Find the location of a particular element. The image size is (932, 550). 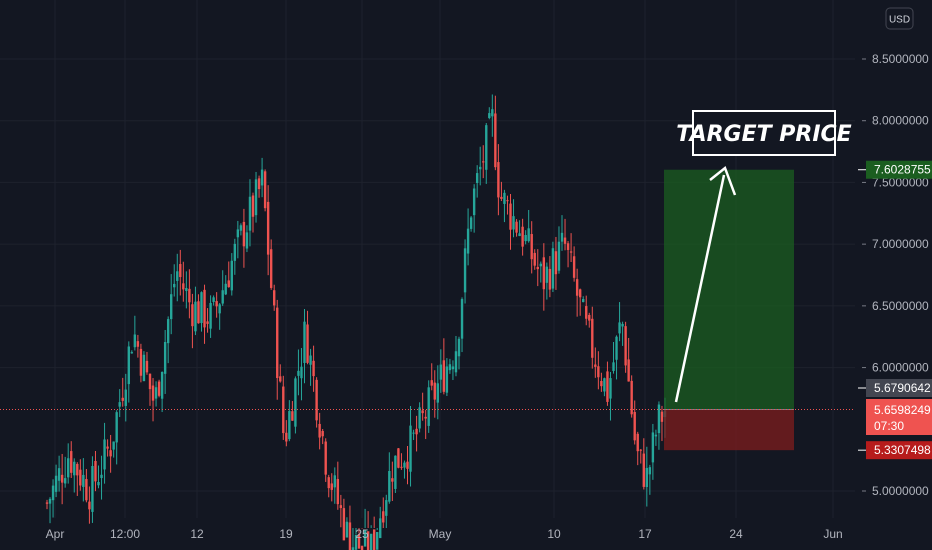

profit-zone is located at coordinates (729, 289).